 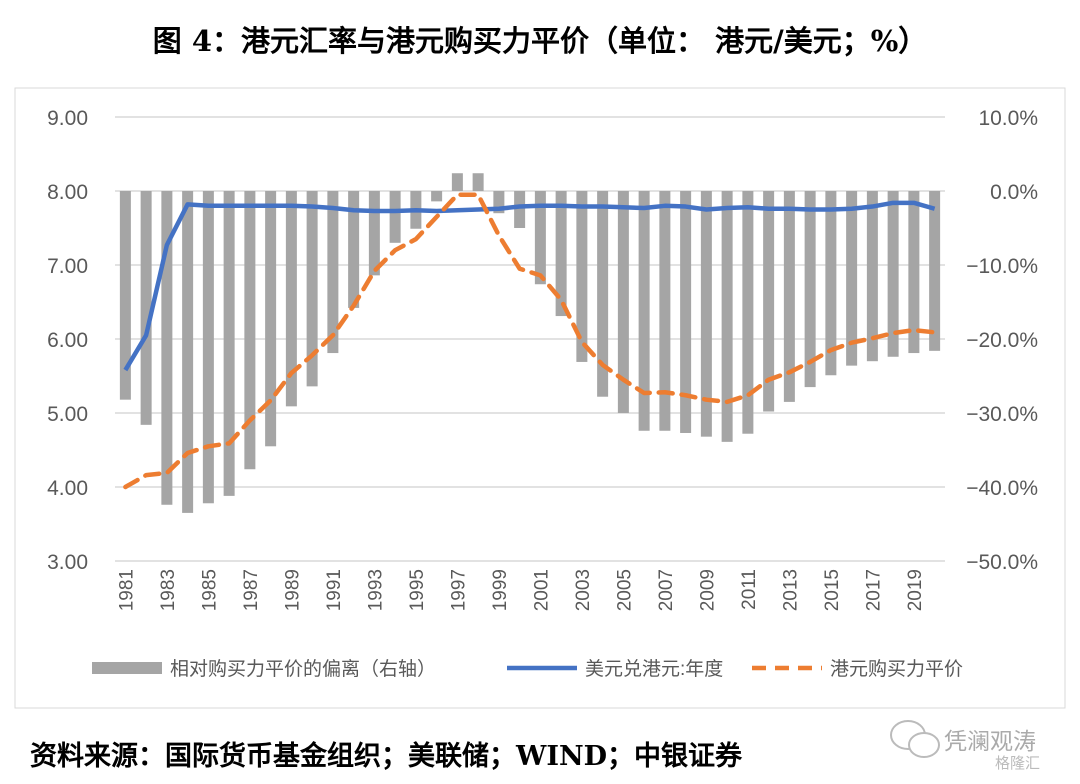 What do you see at coordinates (67, 118) in the screenshot?
I see `left-tick-label: 9.00` at bounding box center [67, 118].